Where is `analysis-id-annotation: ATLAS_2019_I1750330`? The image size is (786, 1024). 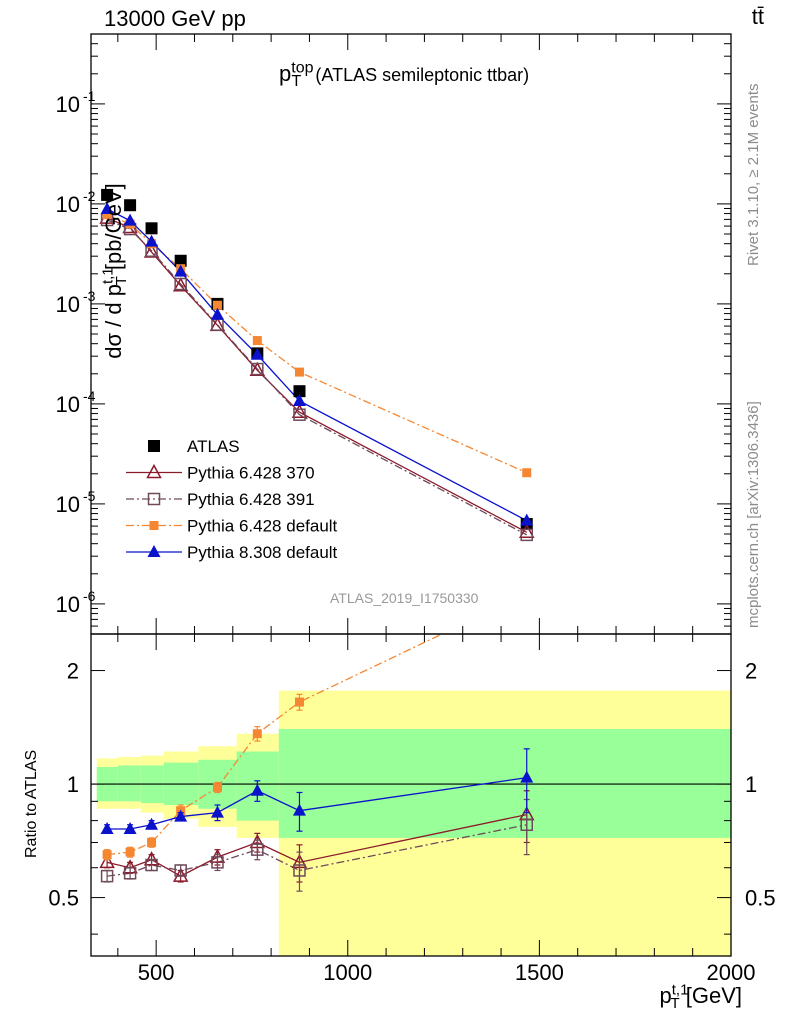 analysis-id-annotation: ATLAS_2019_I1750330 is located at coordinates (404, 598).